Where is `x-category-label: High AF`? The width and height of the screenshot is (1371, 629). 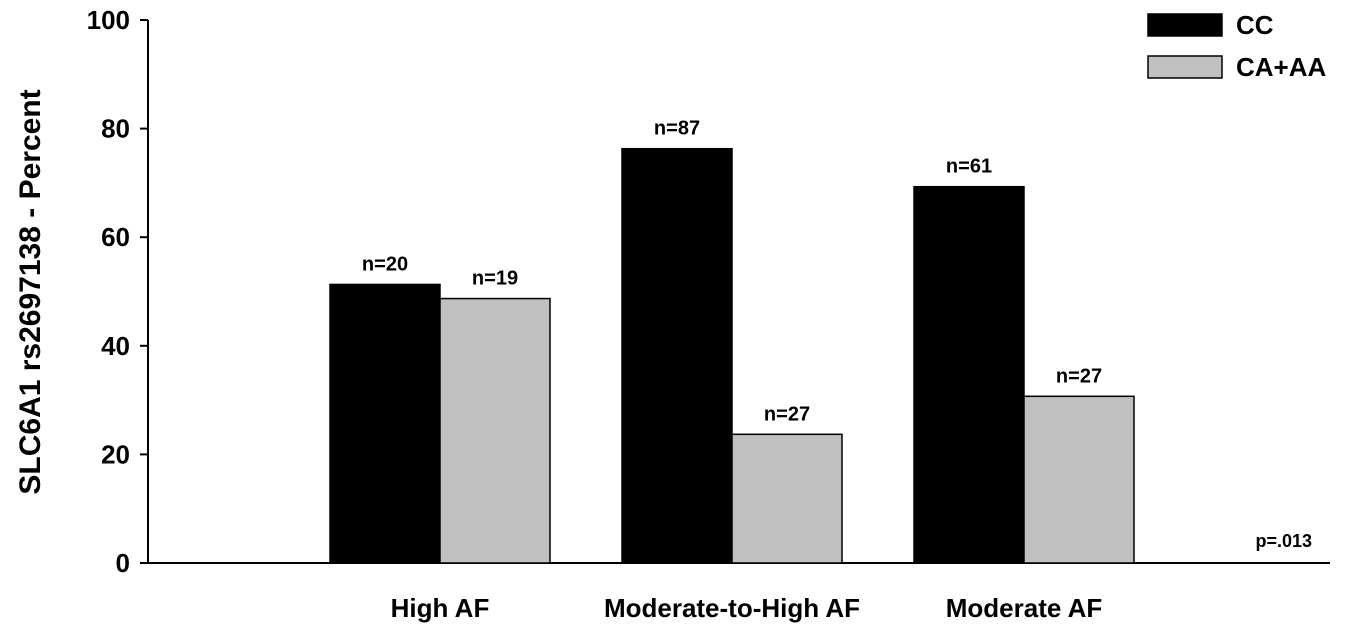 x-category-label: High AF is located at coordinates (440, 608).